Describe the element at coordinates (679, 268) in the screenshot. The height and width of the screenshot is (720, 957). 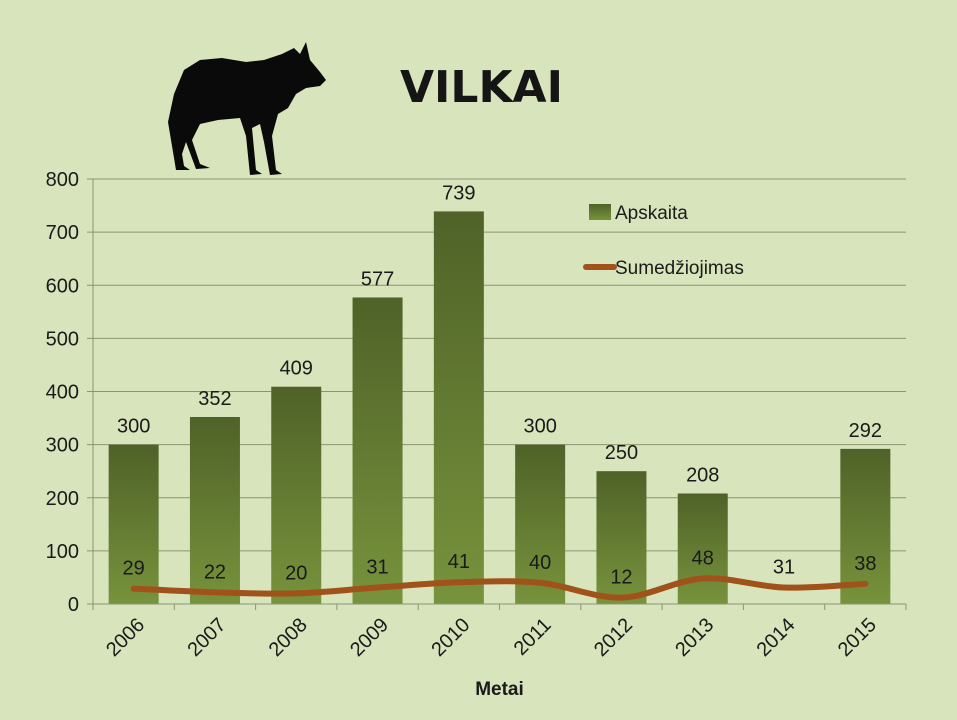
I see `legend-label: Sumedžiojimas` at that location.